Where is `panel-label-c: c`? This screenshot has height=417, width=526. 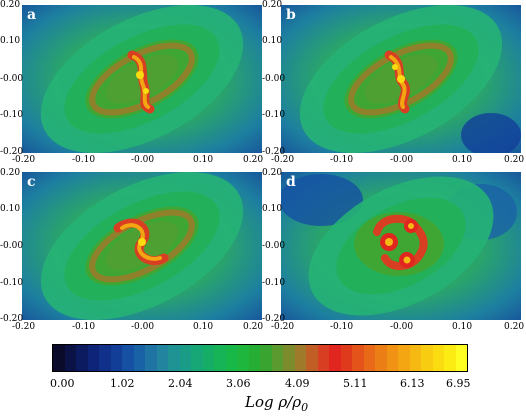 panel-label-c: c is located at coordinates (31, 182).